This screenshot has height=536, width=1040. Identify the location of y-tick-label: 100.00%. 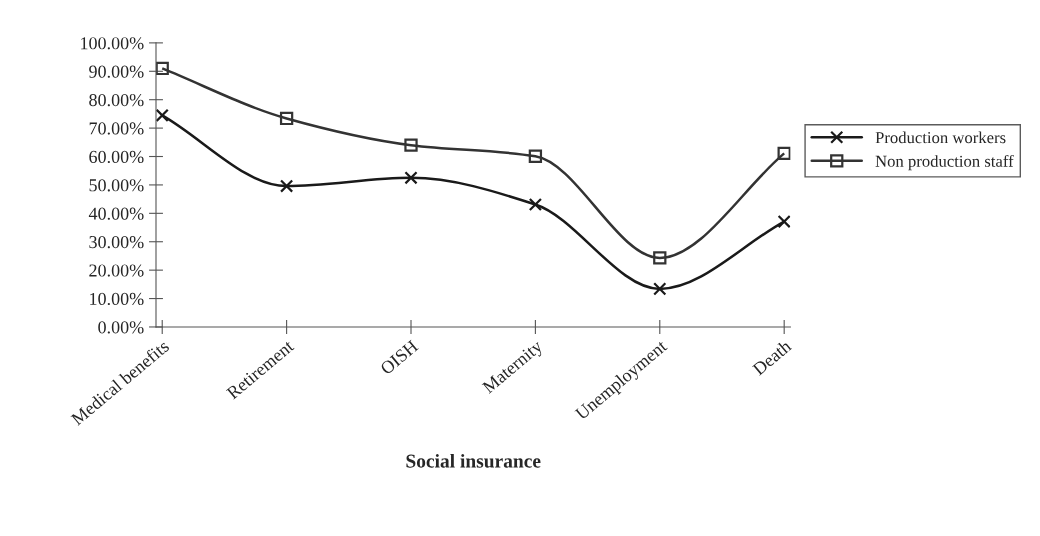
(112, 43).